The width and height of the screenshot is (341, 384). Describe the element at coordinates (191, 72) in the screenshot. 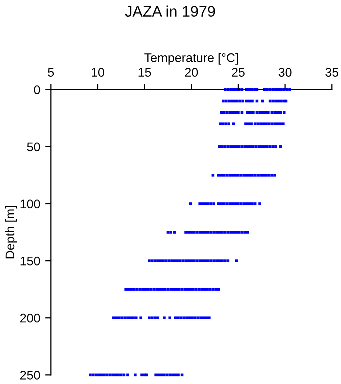

I see `x-tick-label: 20` at that location.